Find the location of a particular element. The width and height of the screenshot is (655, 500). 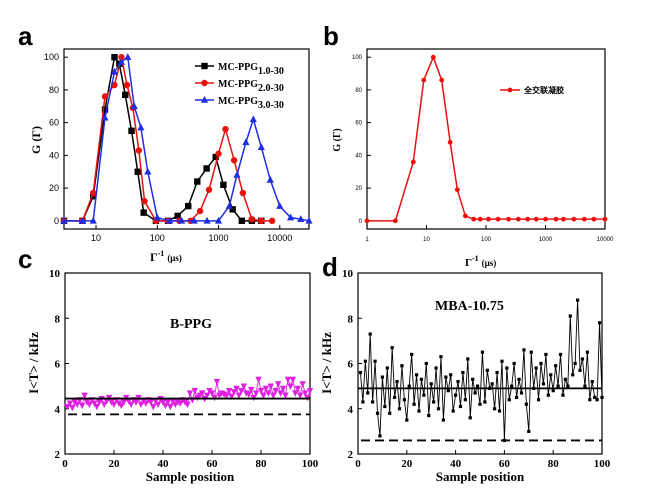

chart-c-ytick-label: 6 is located at coordinates (58, 365).